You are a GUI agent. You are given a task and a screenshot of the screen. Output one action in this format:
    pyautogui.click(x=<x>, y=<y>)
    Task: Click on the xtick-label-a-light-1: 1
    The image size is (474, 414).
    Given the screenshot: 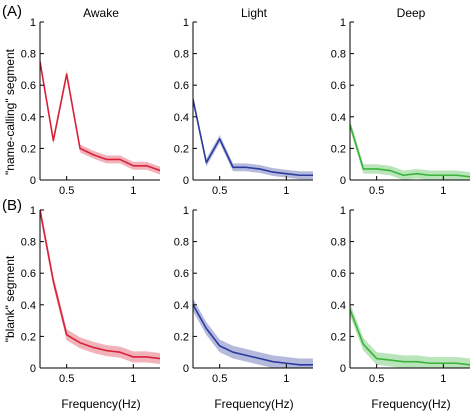 What is the action you would take?
    pyautogui.click(x=286, y=191)
    